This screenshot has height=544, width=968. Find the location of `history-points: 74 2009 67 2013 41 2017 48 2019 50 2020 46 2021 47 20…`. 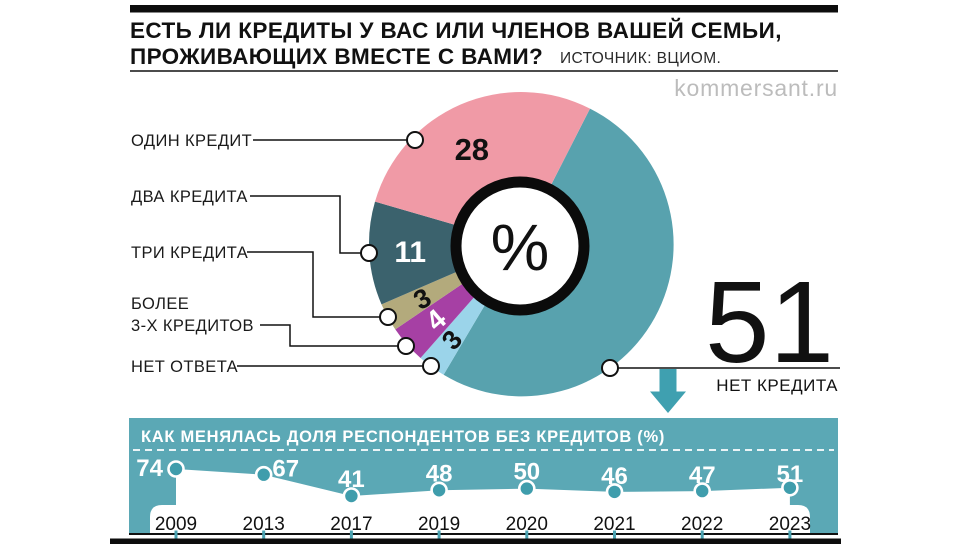

history-points: 74 2009 67 2013 41 2017 48 2019 50 2020 46 2021 47 20… is located at coordinates (473, 495).